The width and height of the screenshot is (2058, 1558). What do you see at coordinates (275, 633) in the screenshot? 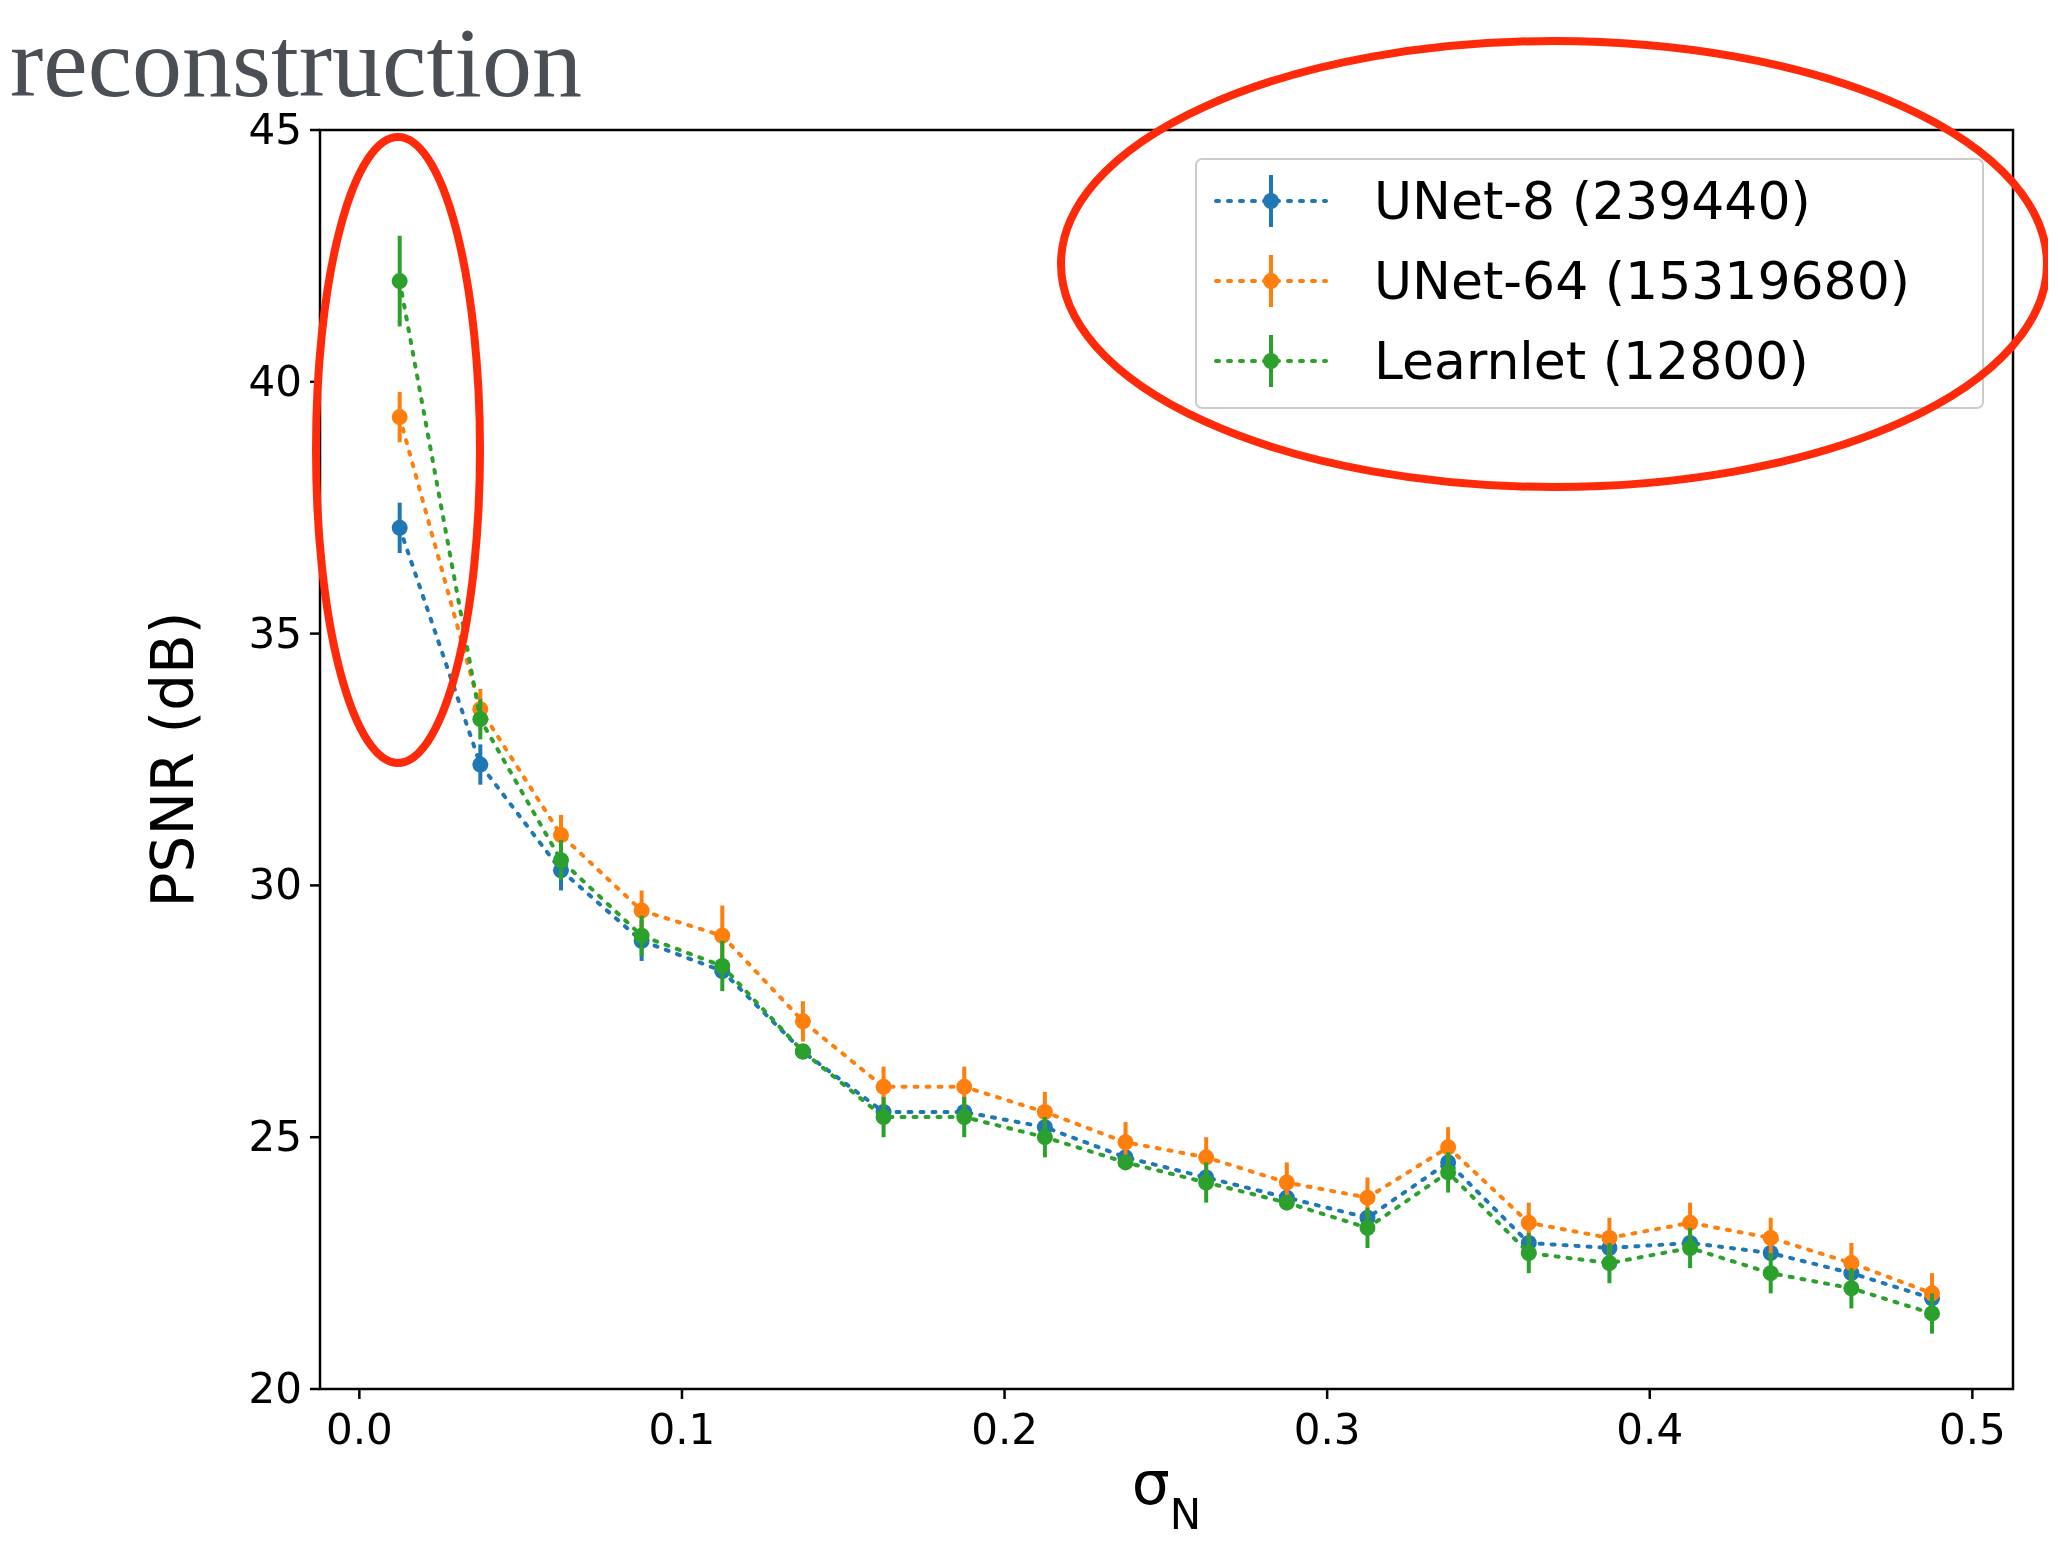
I see `y-tick-label: 35` at bounding box center [275, 633].